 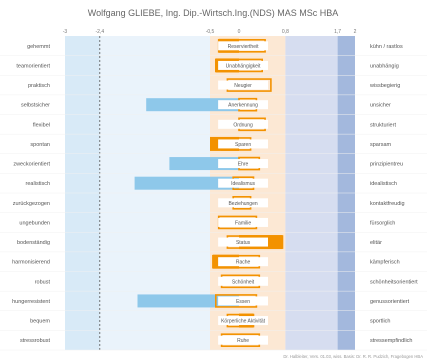 I want to click on axis-tick-label: 1,7, so click(x=337, y=32).